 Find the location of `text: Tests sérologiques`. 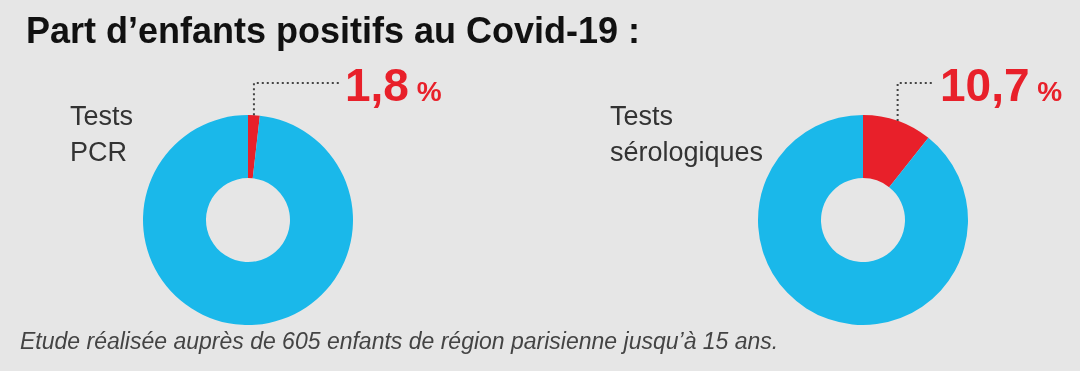

text: Tests sérologiques is located at coordinates (687, 134).